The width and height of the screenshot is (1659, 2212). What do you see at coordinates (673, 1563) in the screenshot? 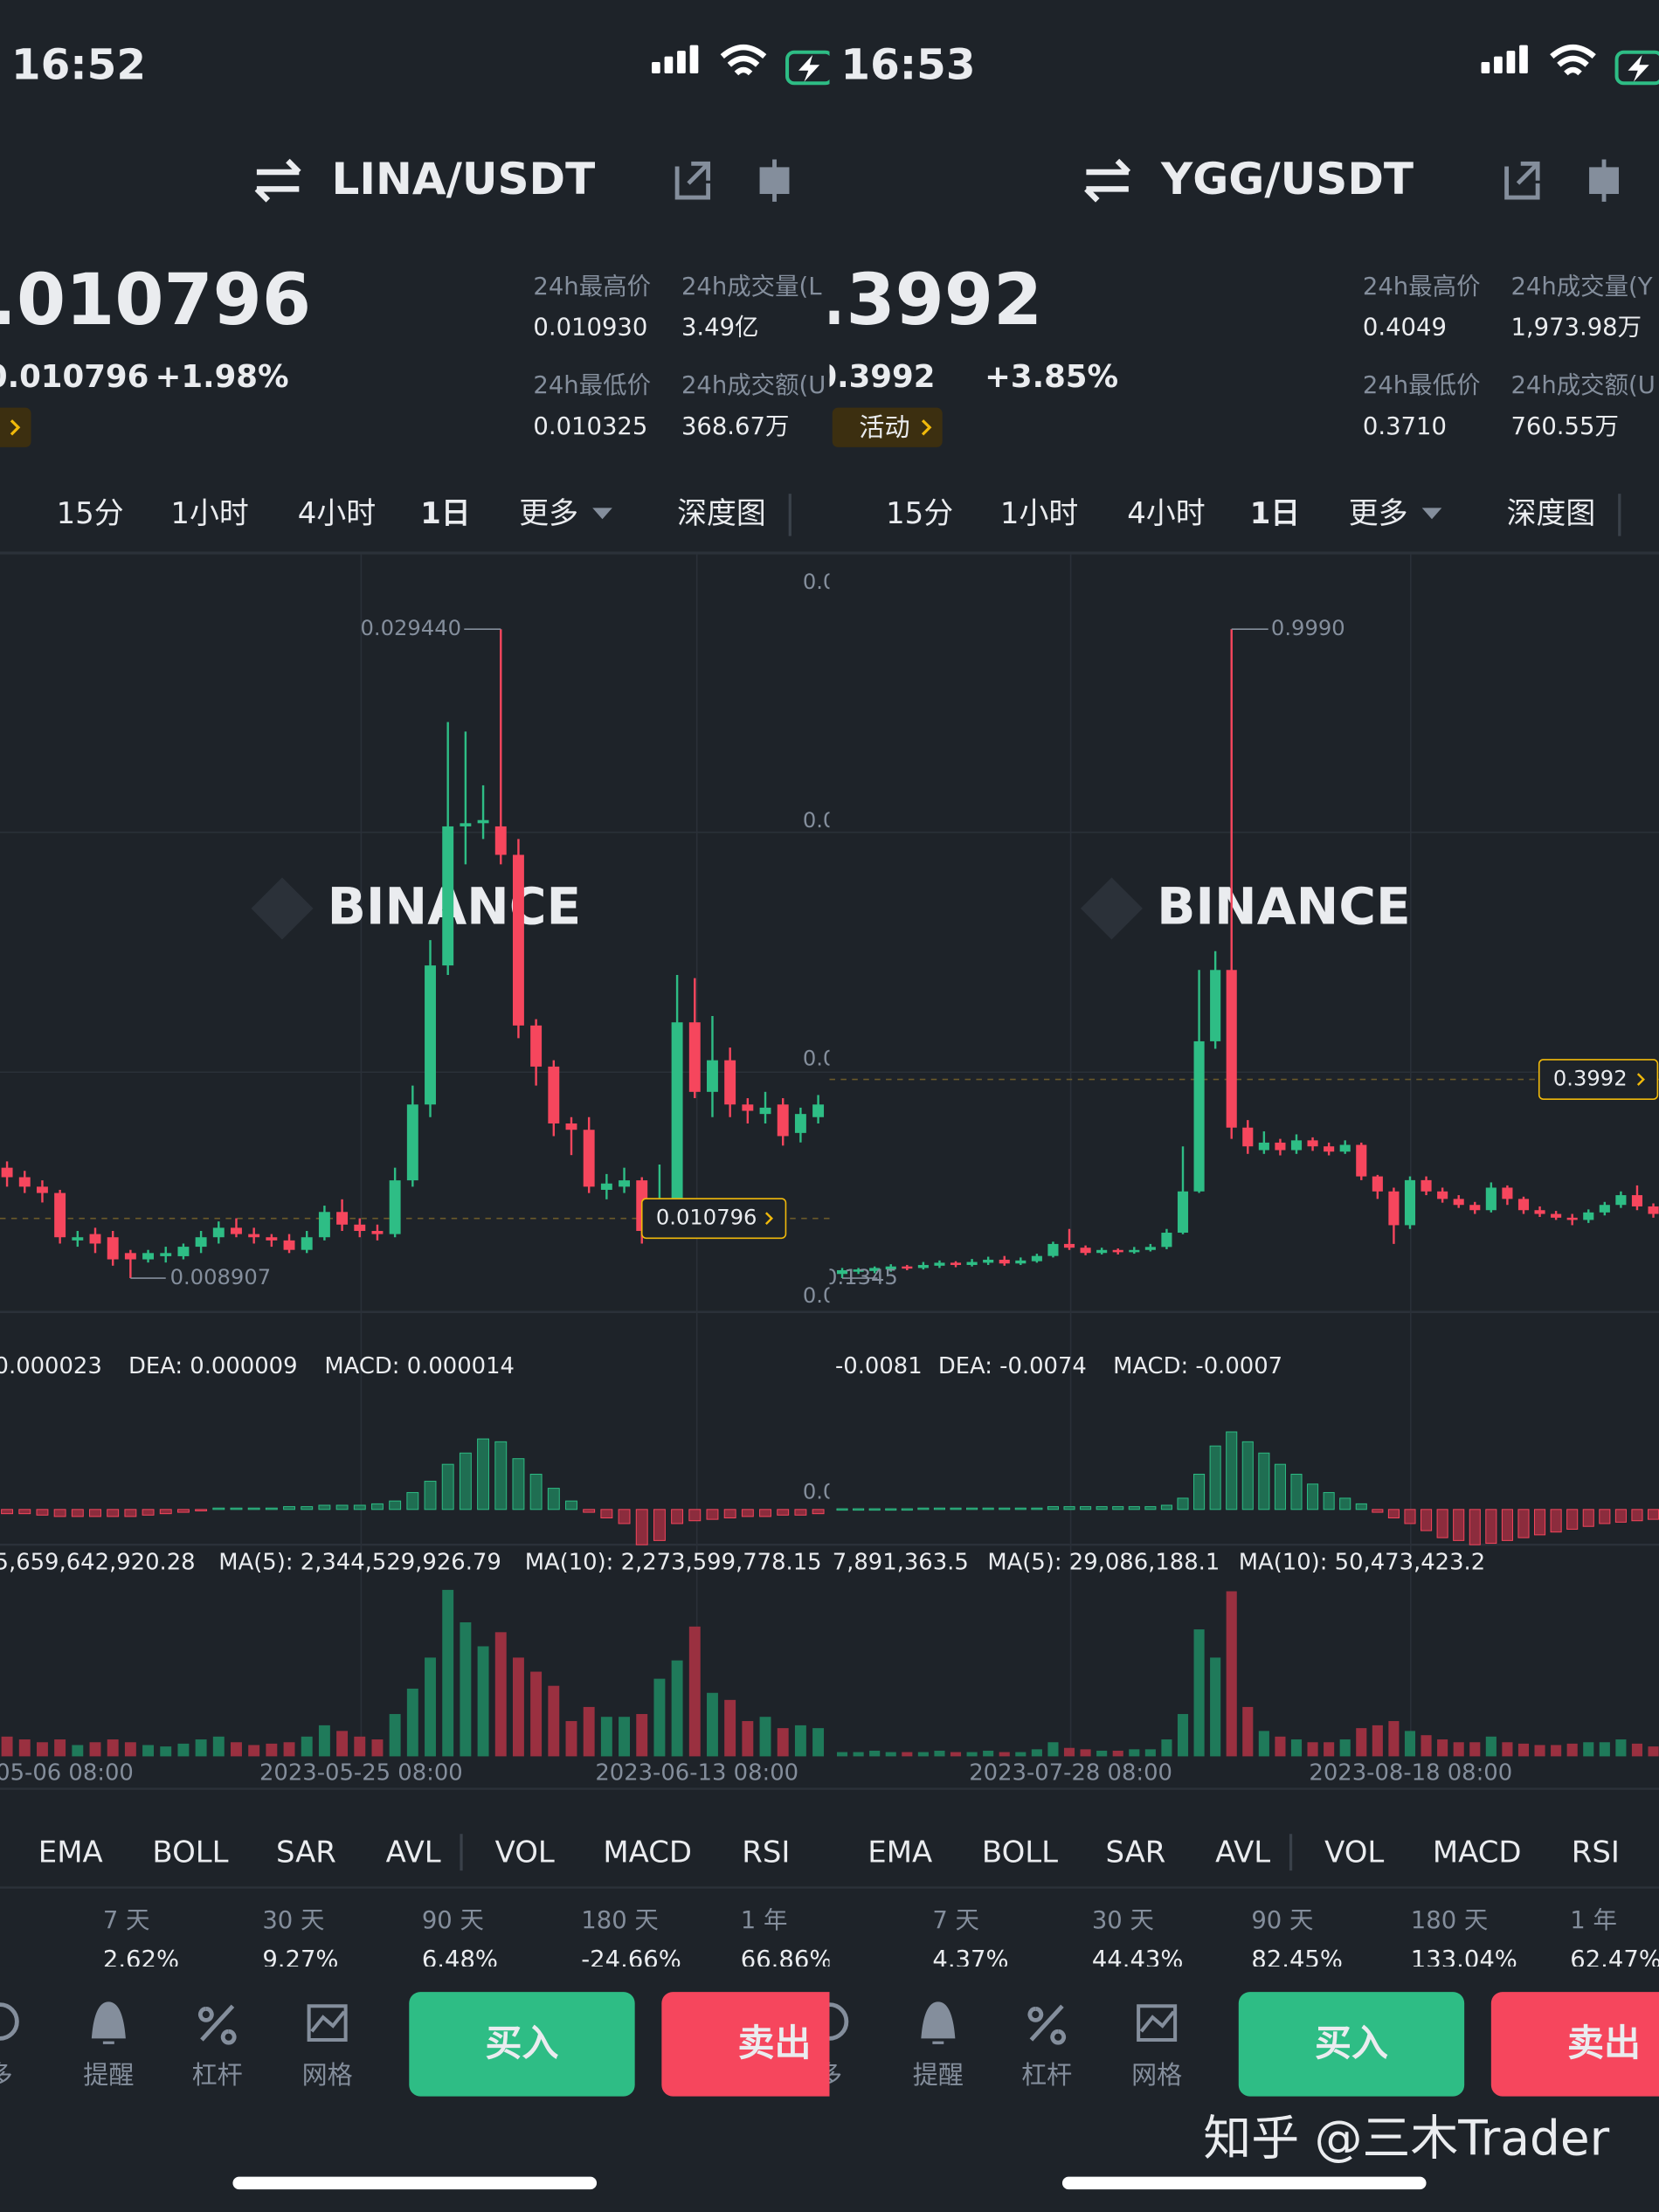
I see `volume-ma10: MA(10): 2,273,599,778.15` at bounding box center [673, 1563].